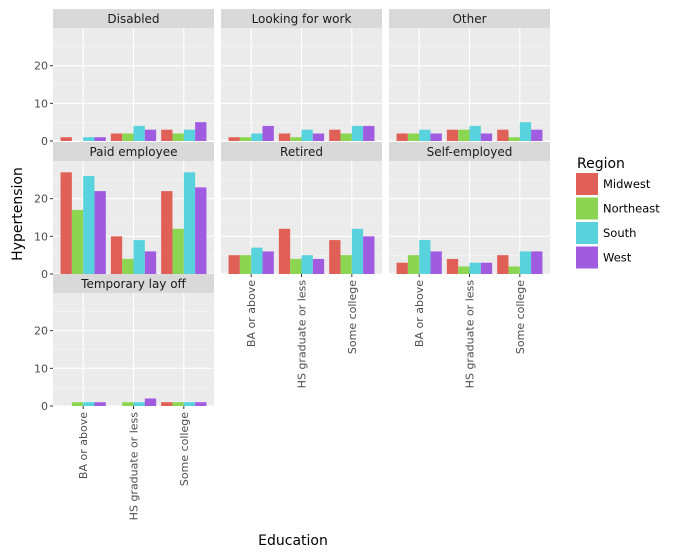  I want to click on bar-retired-hs-graduate-or-less-midwest, so click(284, 251).